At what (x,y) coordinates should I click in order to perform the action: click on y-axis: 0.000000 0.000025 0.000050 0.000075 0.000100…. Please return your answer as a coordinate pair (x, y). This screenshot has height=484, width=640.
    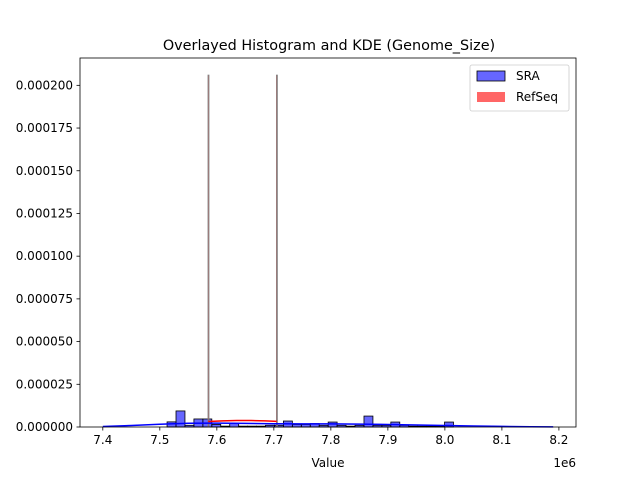
    Looking at the image, I should click on (48, 256).